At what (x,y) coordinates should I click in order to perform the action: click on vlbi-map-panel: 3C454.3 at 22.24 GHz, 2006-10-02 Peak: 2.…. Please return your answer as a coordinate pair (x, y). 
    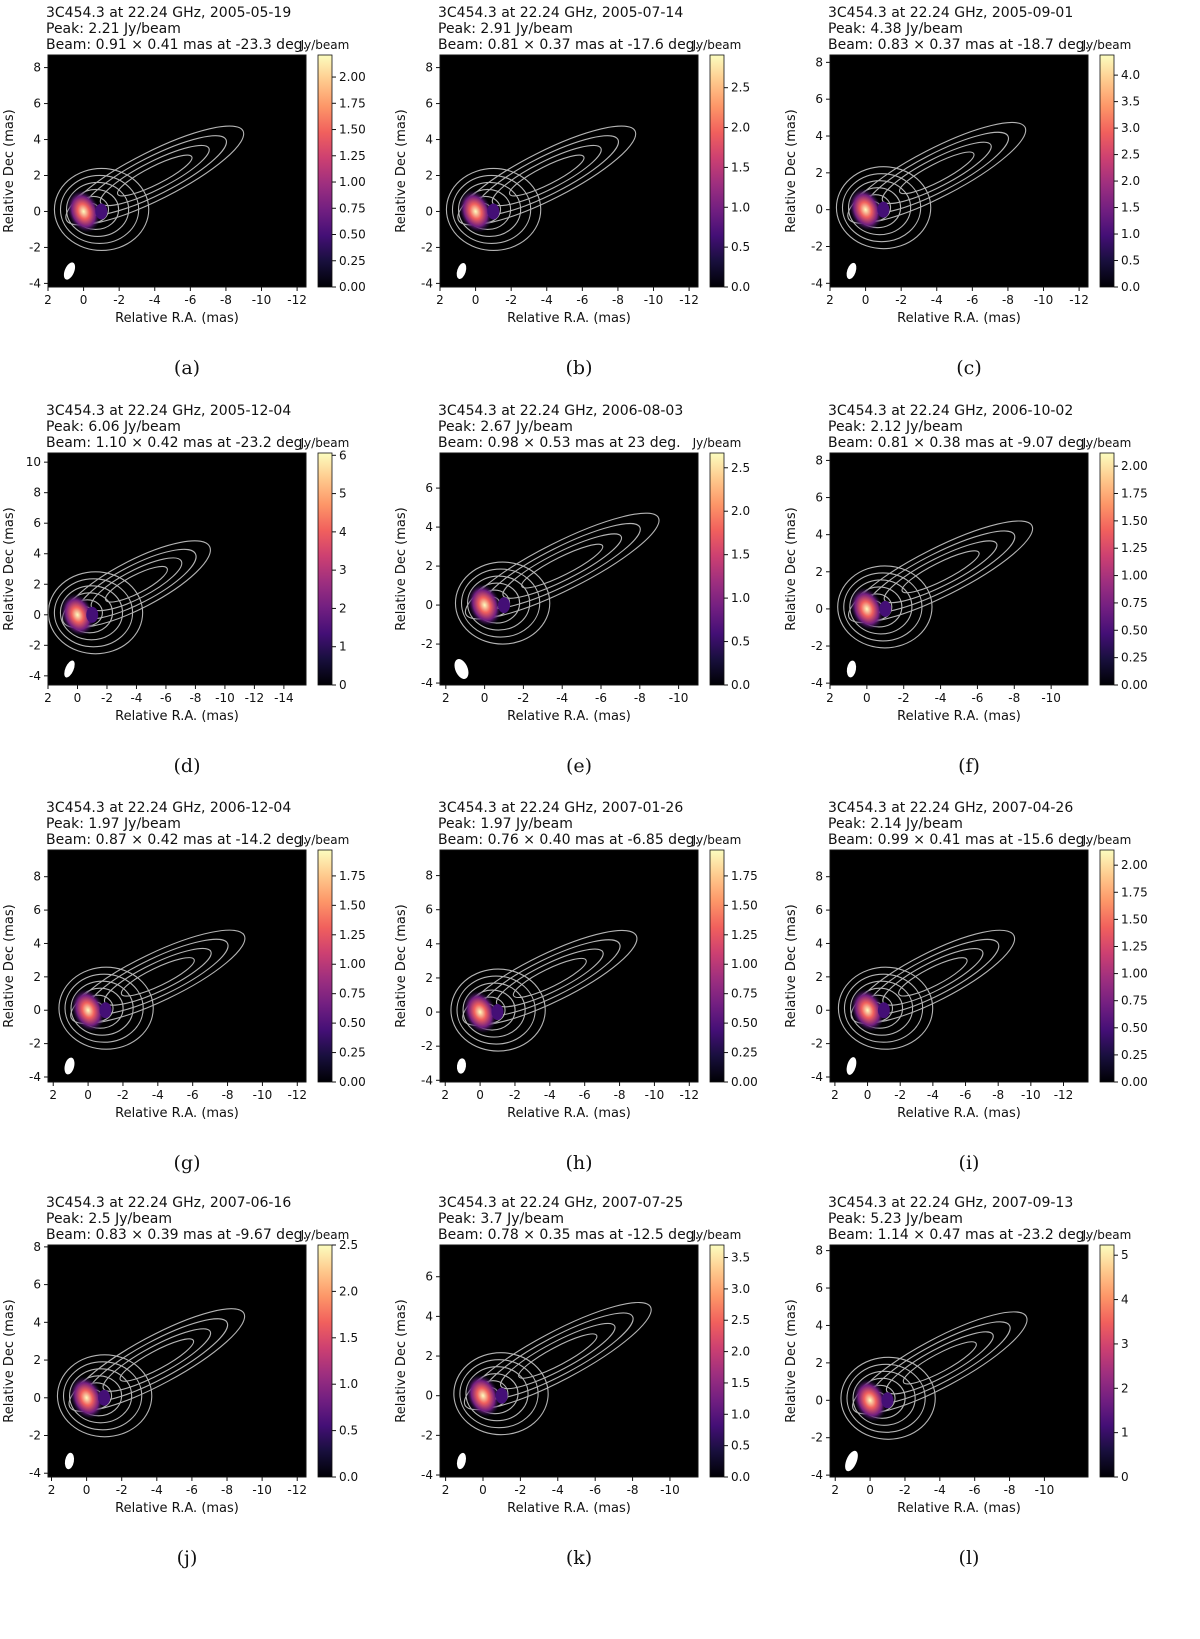
    Looking at the image, I should click on (982, 595).